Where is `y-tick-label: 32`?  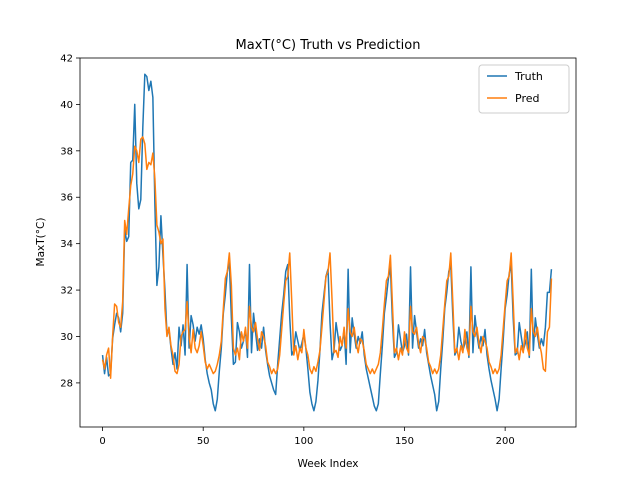 y-tick-label: 32 is located at coordinates (66, 291).